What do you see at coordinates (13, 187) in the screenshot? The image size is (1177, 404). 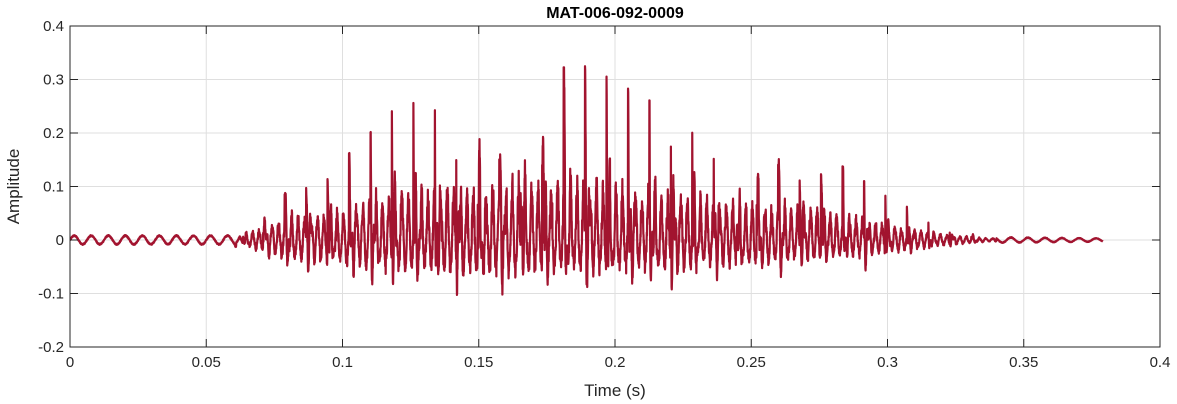 I see `y-axis-label: Amplitude` at bounding box center [13, 187].